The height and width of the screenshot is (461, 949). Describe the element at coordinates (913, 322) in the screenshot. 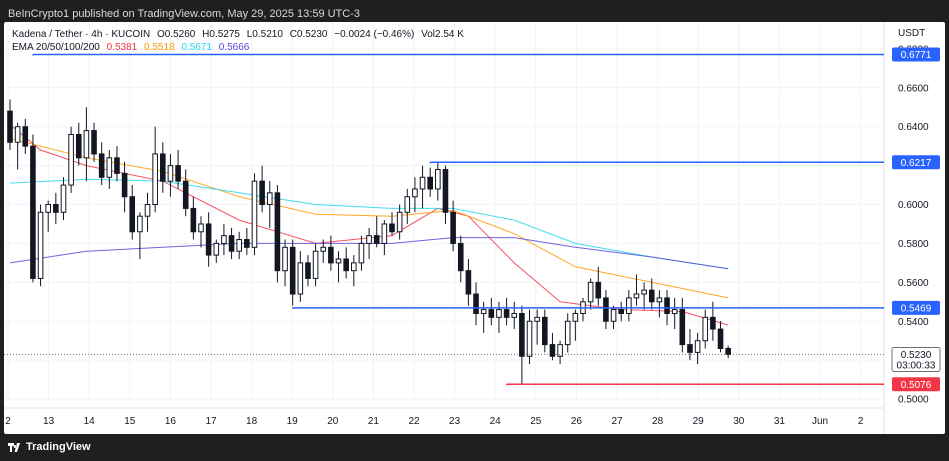

I see `price-tick-label: 0.5400` at that location.